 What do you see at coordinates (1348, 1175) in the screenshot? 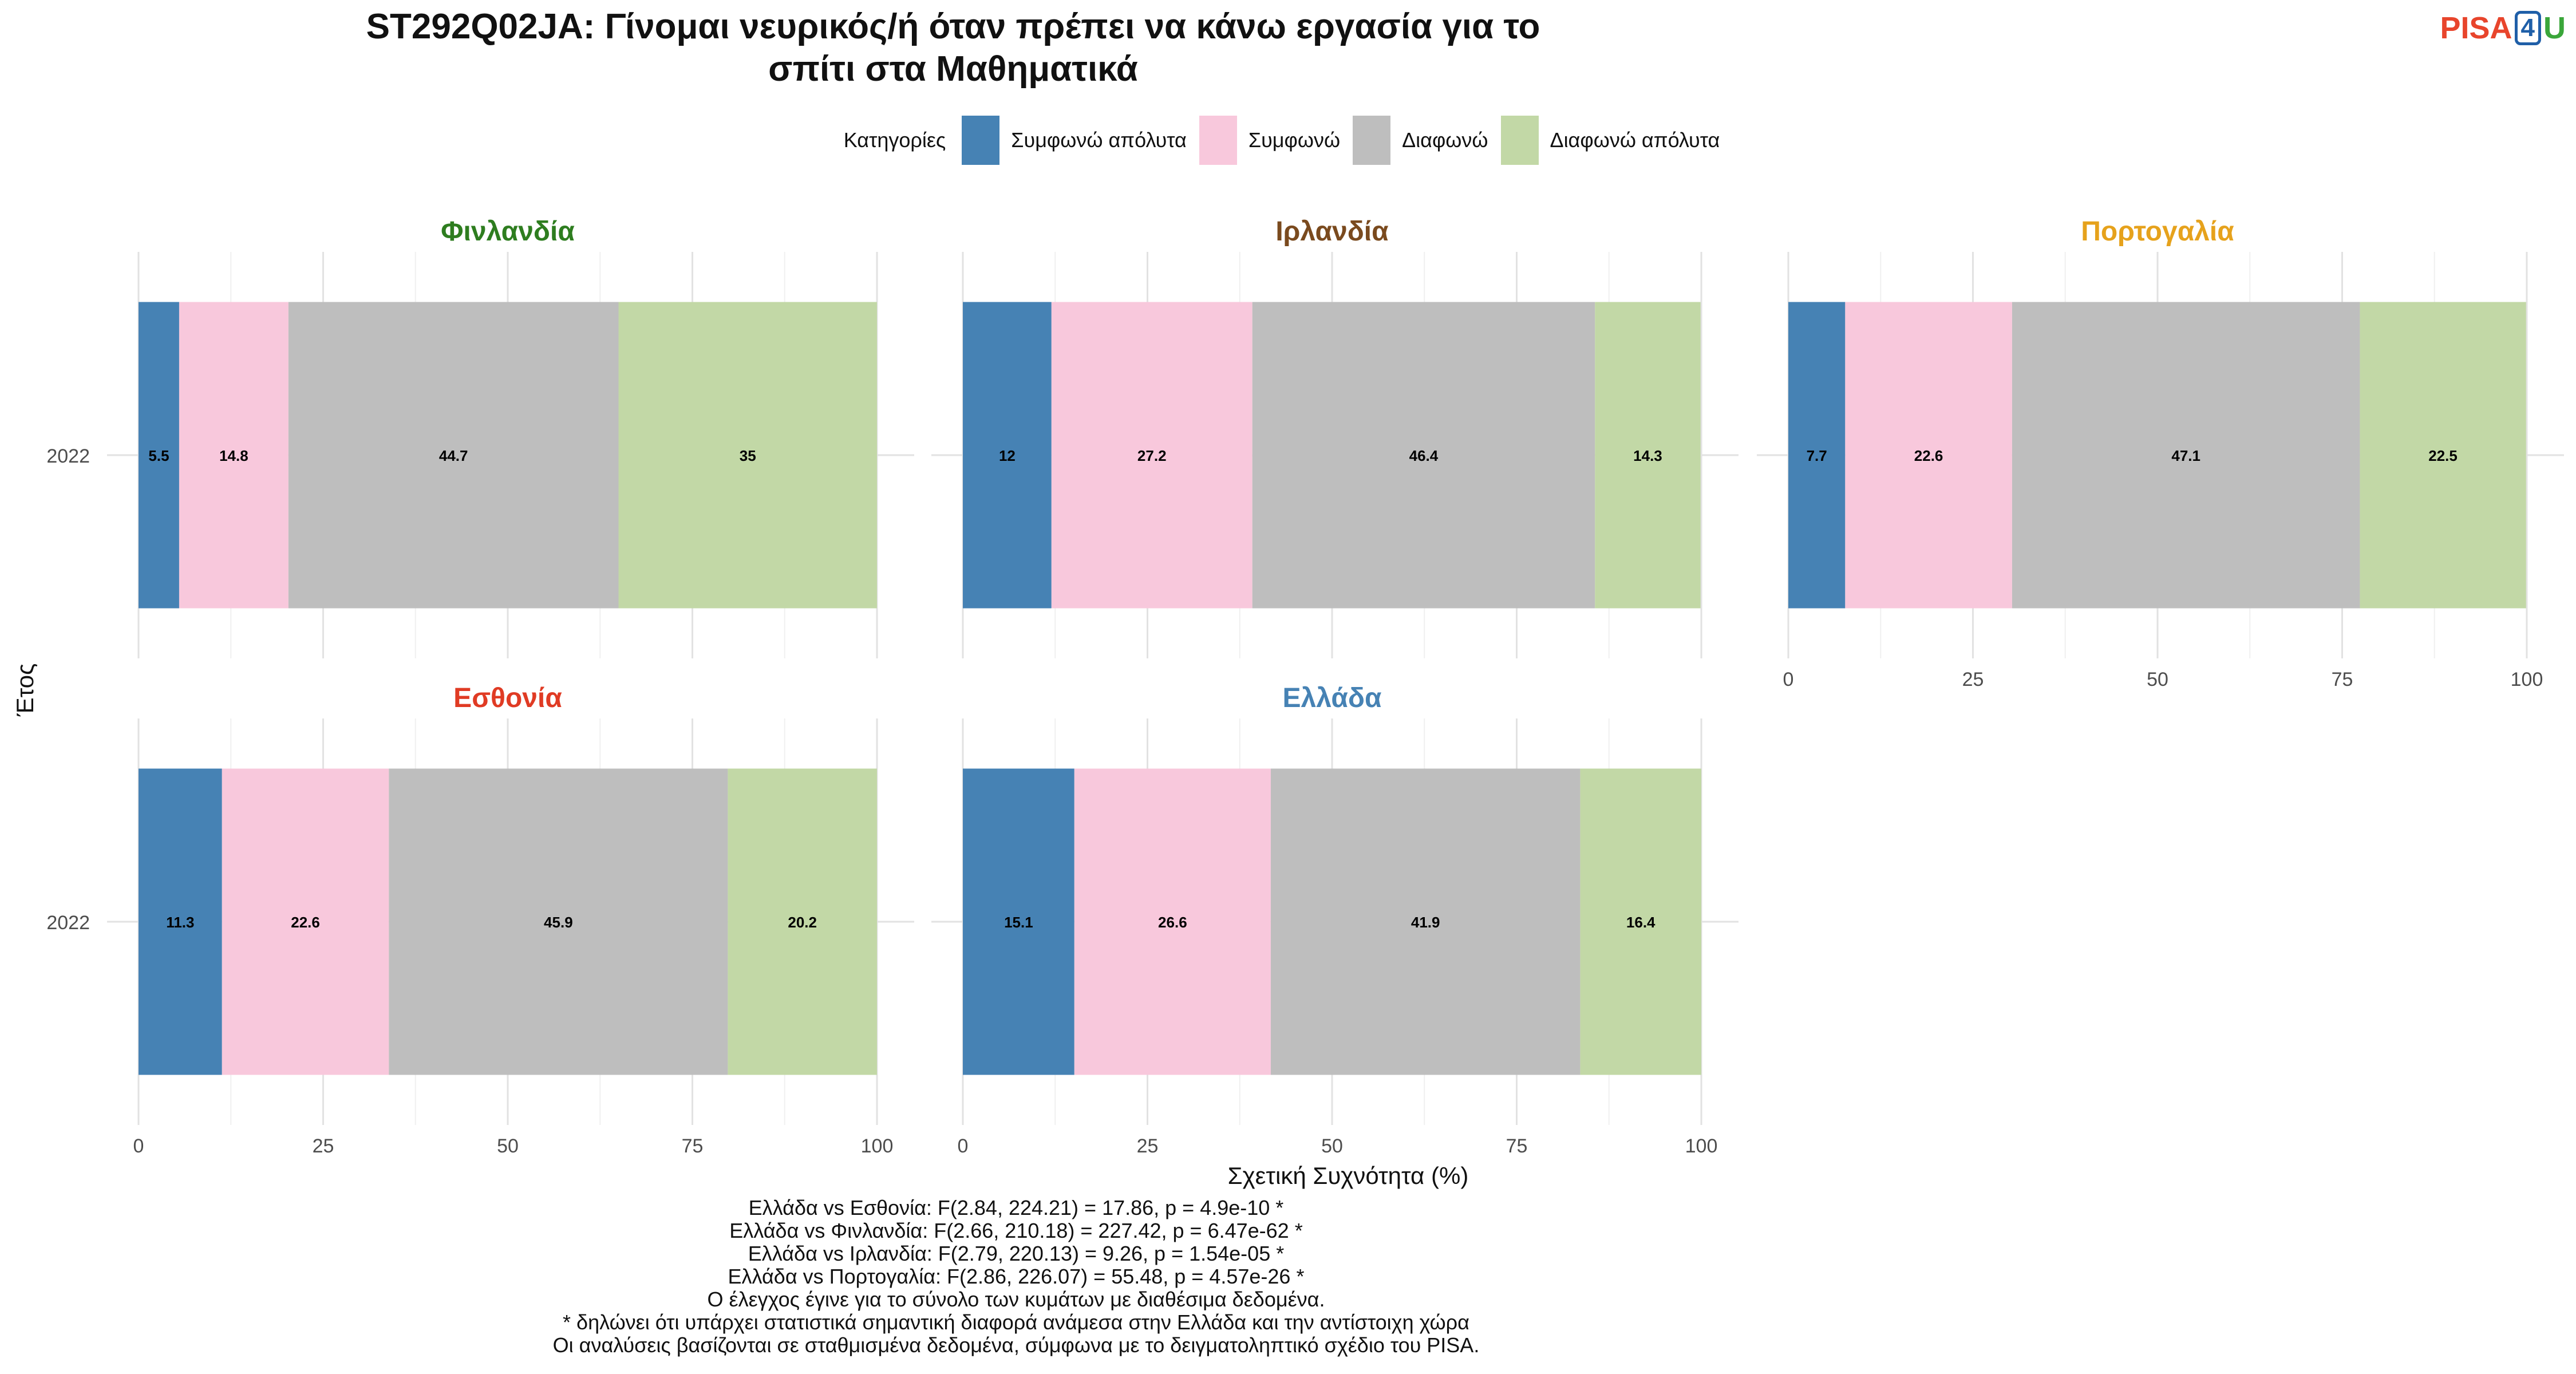
I see `x-axis-title: Σχετική Συχνότητα (%)` at bounding box center [1348, 1175].